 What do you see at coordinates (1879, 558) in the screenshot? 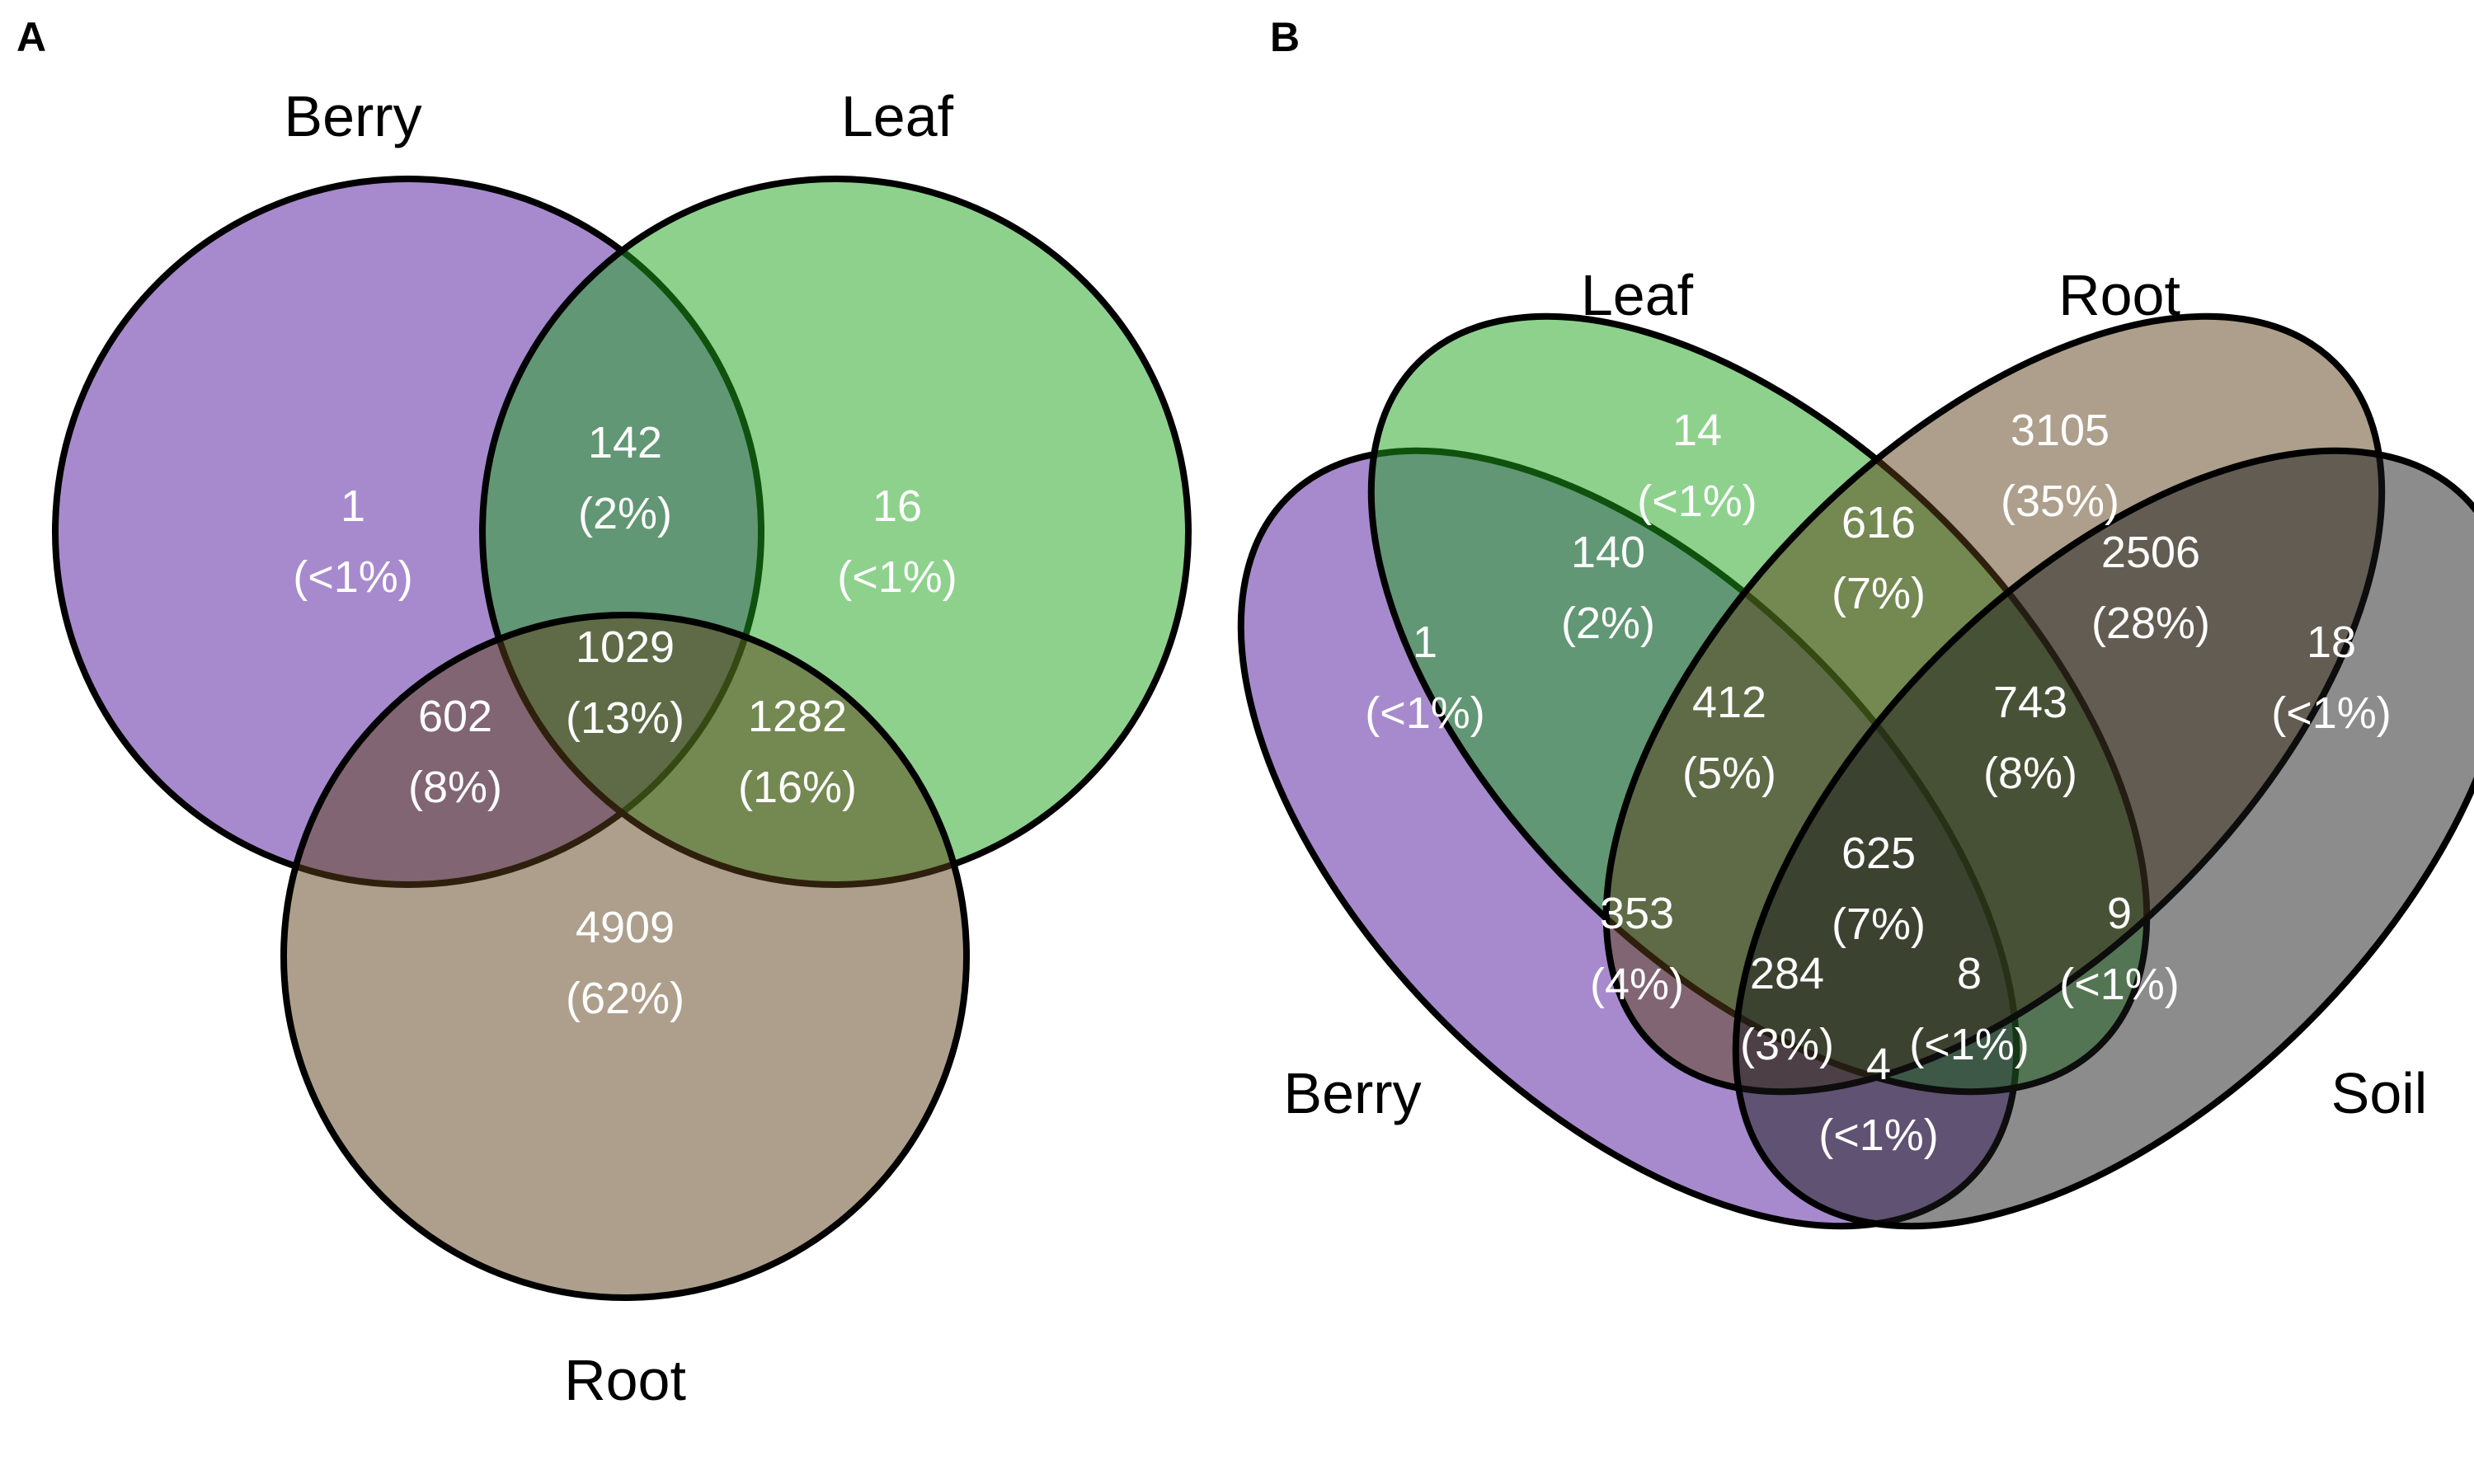
I see `panel-b-region-leaf-root: 616 (7%)` at bounding box center [1879, 558].